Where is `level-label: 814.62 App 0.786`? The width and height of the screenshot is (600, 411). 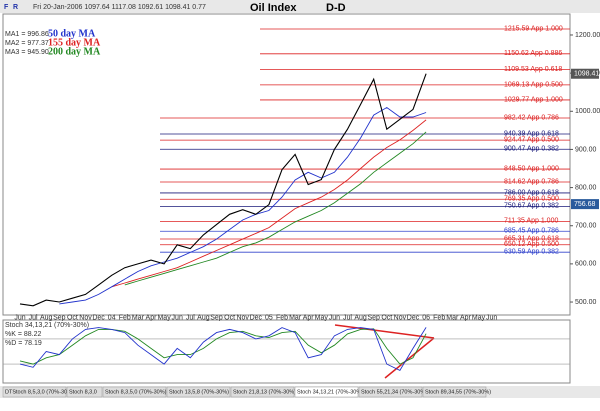
level-label: 814.62 App 0.786 is located at coordinates (531, 181).